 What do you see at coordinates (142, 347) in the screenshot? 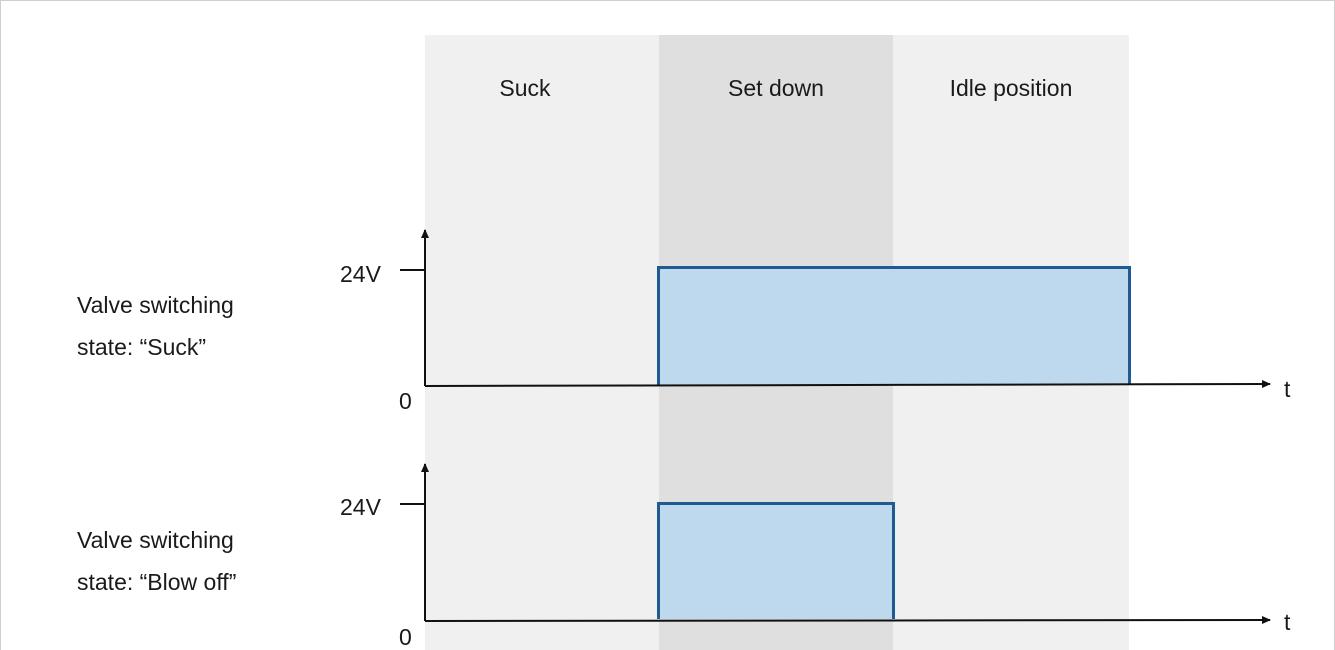
I see `suck-signal-label-line2: state: “Suck”` at bounding box center [142, 347].